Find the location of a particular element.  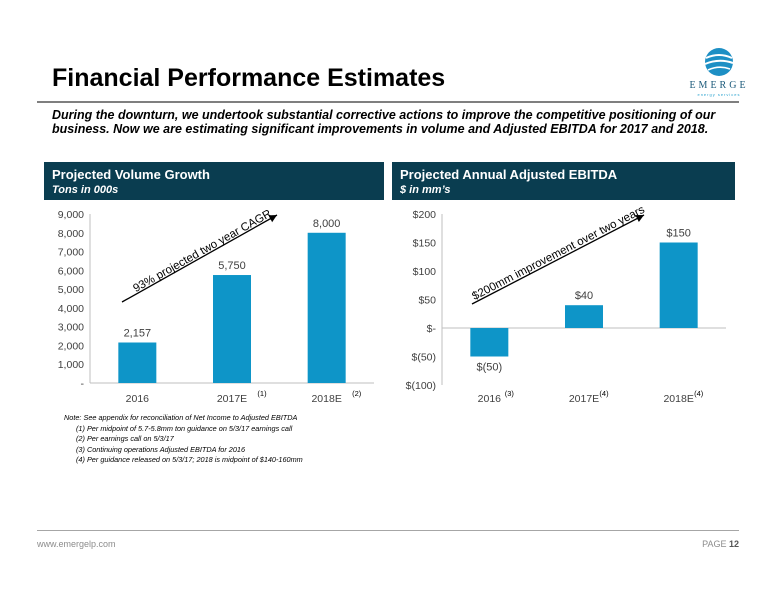

annotation-text: $200mm improvement over two years is located at coordinates (558, 253).